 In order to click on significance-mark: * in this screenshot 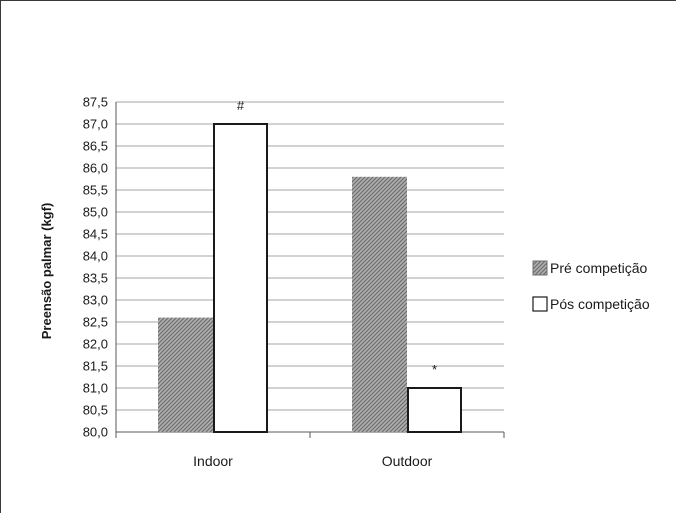, I will do `click(434, 369)`.